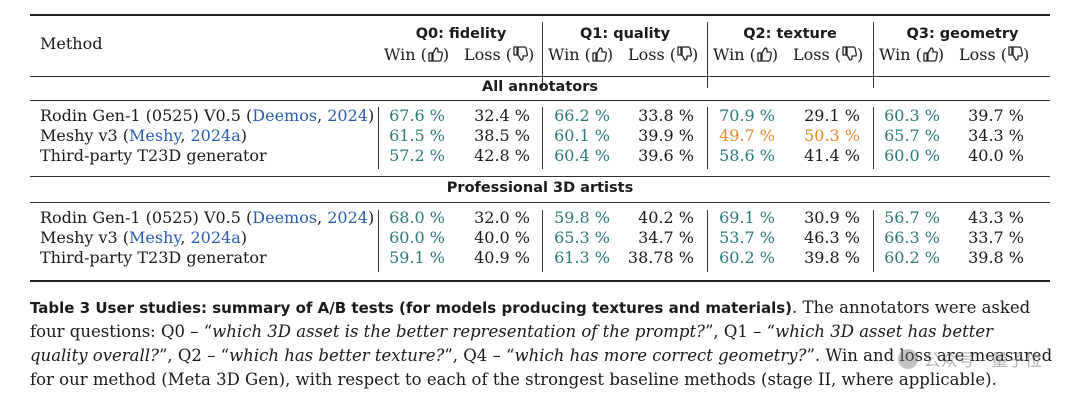 This screenshot has width=1080, height=403. What do you see at coordinates (747, 237) in the screenshot?
I see `win-value: 53.7 %` at bounding box center [747, 237].